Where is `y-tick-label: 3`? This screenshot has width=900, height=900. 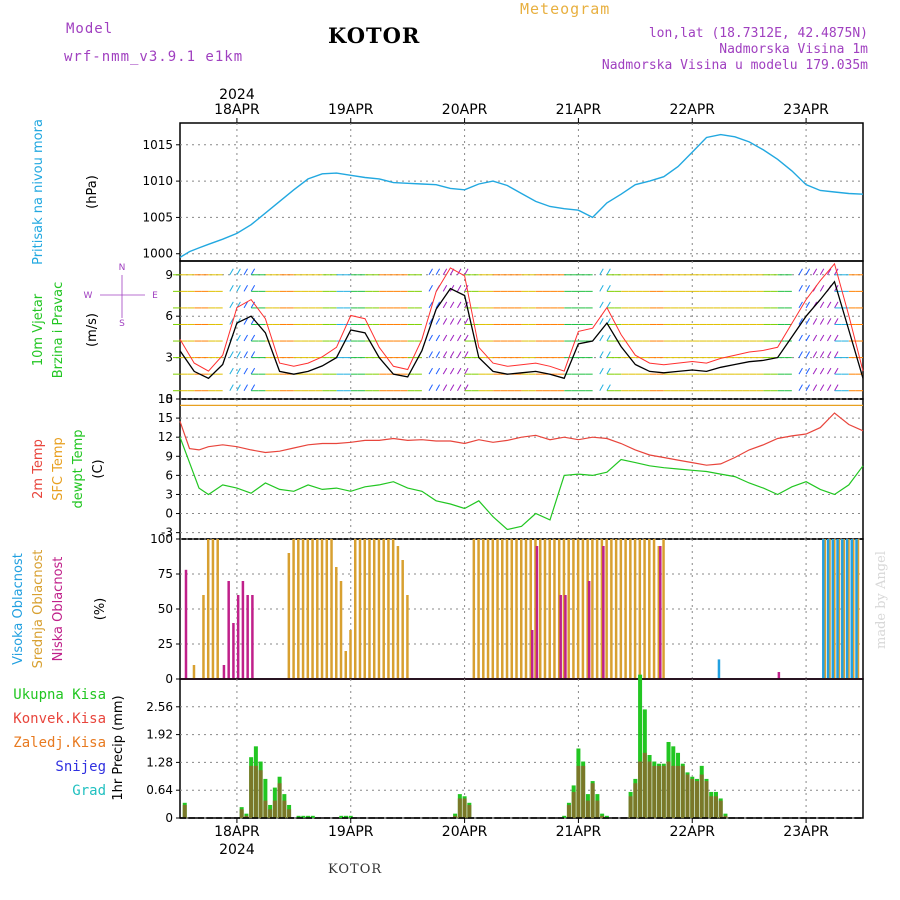 y-tick-label: 3 is located at coordinates (169, 494).